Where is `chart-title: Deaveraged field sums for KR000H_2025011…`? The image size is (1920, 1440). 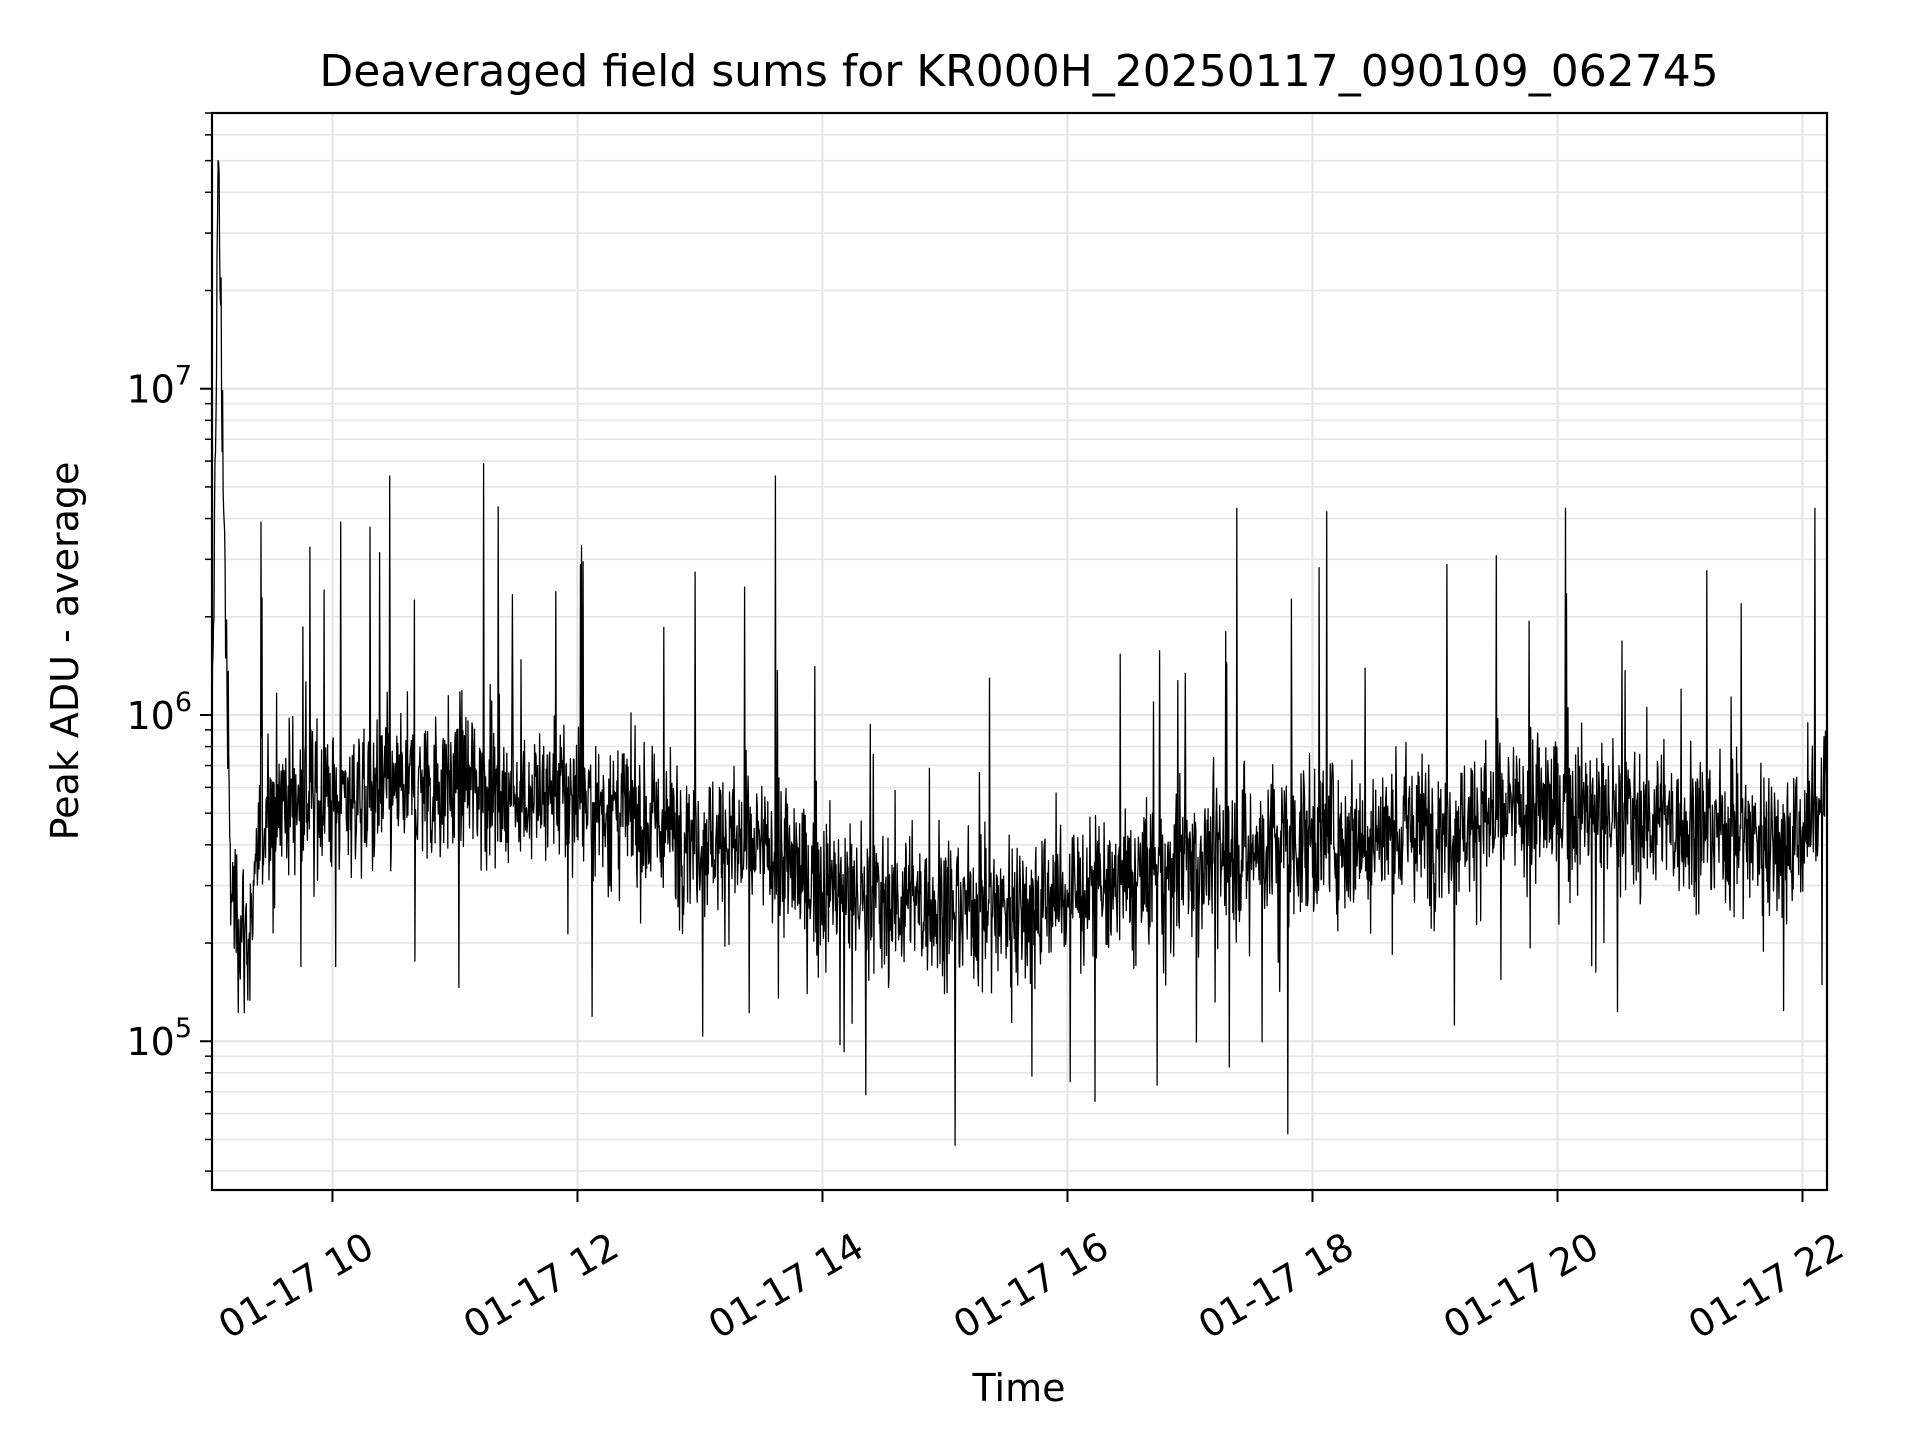 chart-title: Deaveraged field sums for KR000H_2025011… is located at coordinates (1018, 71).